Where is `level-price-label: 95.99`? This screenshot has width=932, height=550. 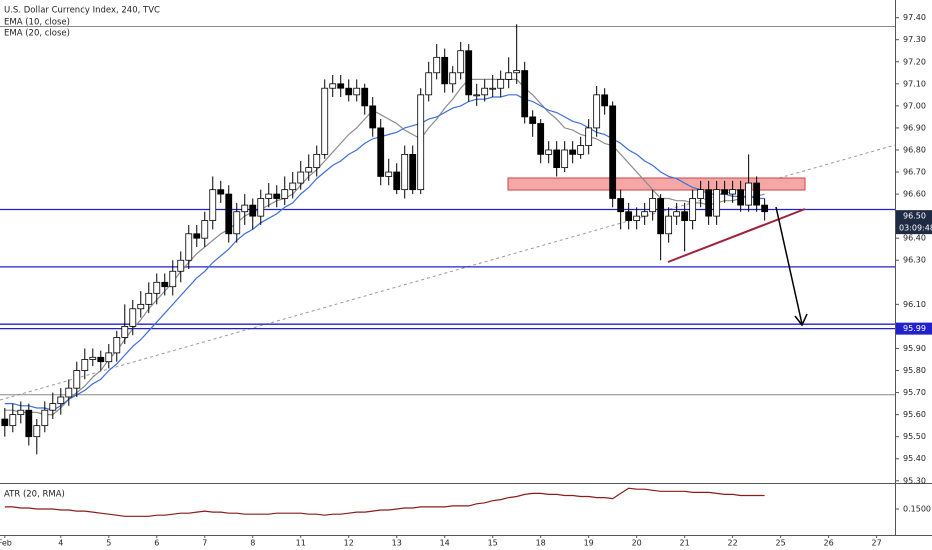 level-price-label: 95.99 is located at coordinates (914, 328).